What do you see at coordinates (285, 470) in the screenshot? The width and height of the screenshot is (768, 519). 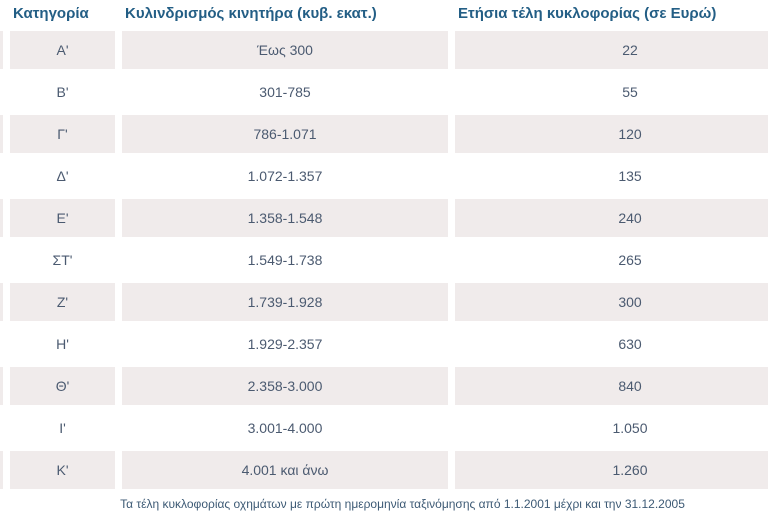 I see `displacement-cell: 4.001 και άνω` at bounding box center [285, 470].